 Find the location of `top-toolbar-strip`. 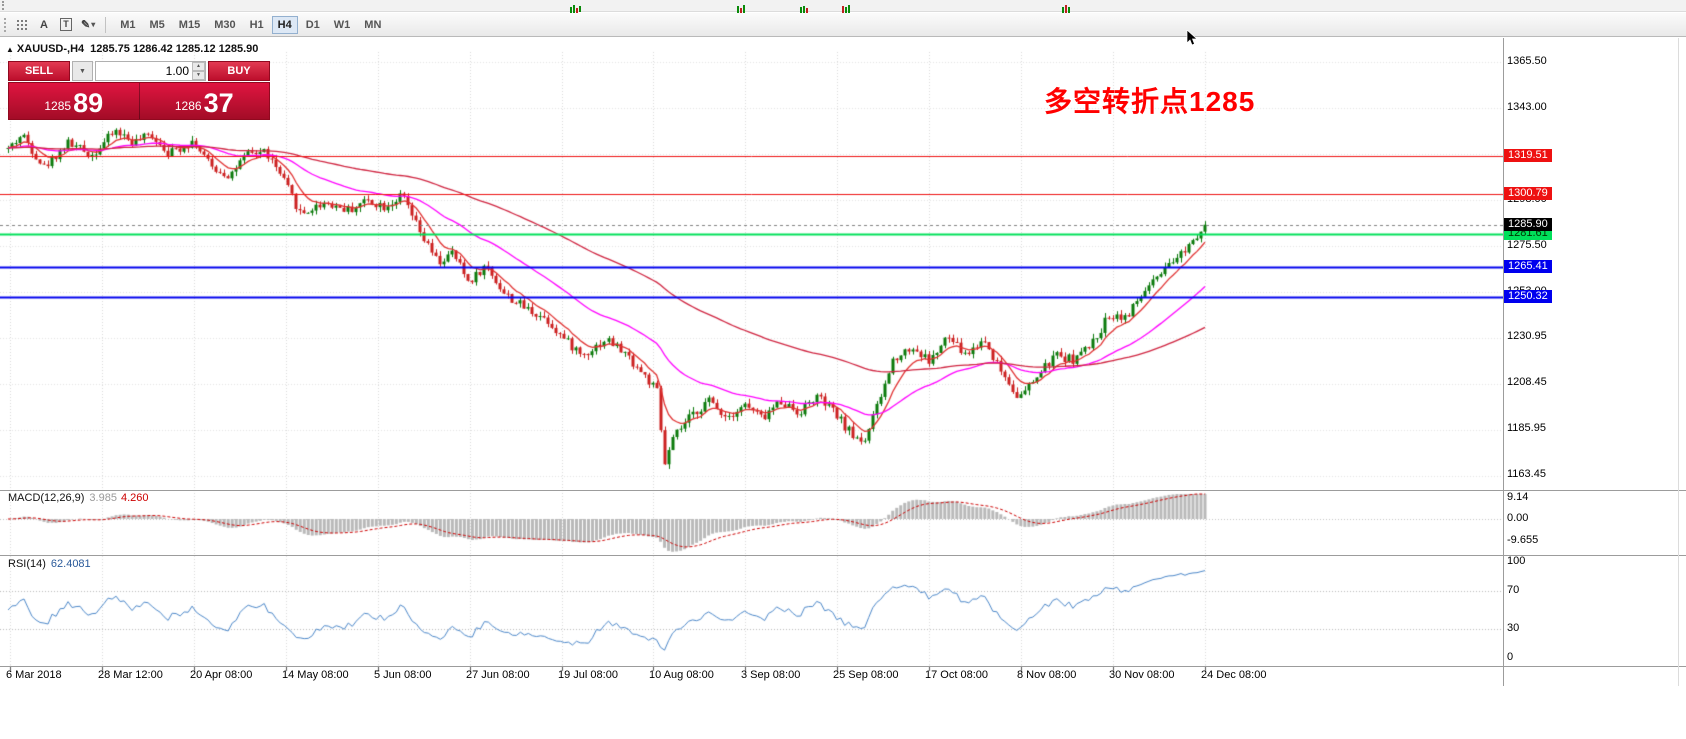

top-toolbar-strip is located at coordinates (843, 6).